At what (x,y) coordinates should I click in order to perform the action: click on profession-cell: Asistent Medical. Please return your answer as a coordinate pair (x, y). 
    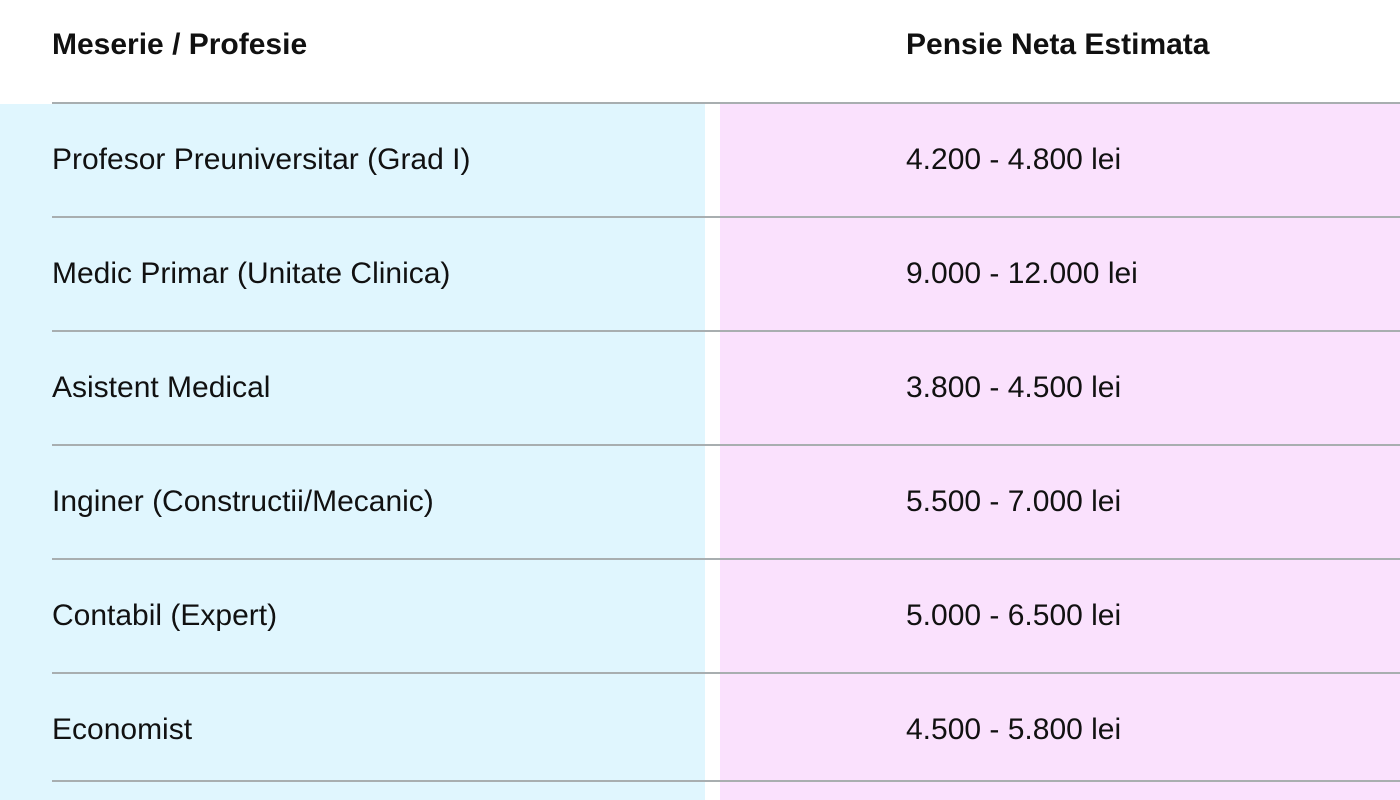
    Looking at the image, I should click on (161, 387).